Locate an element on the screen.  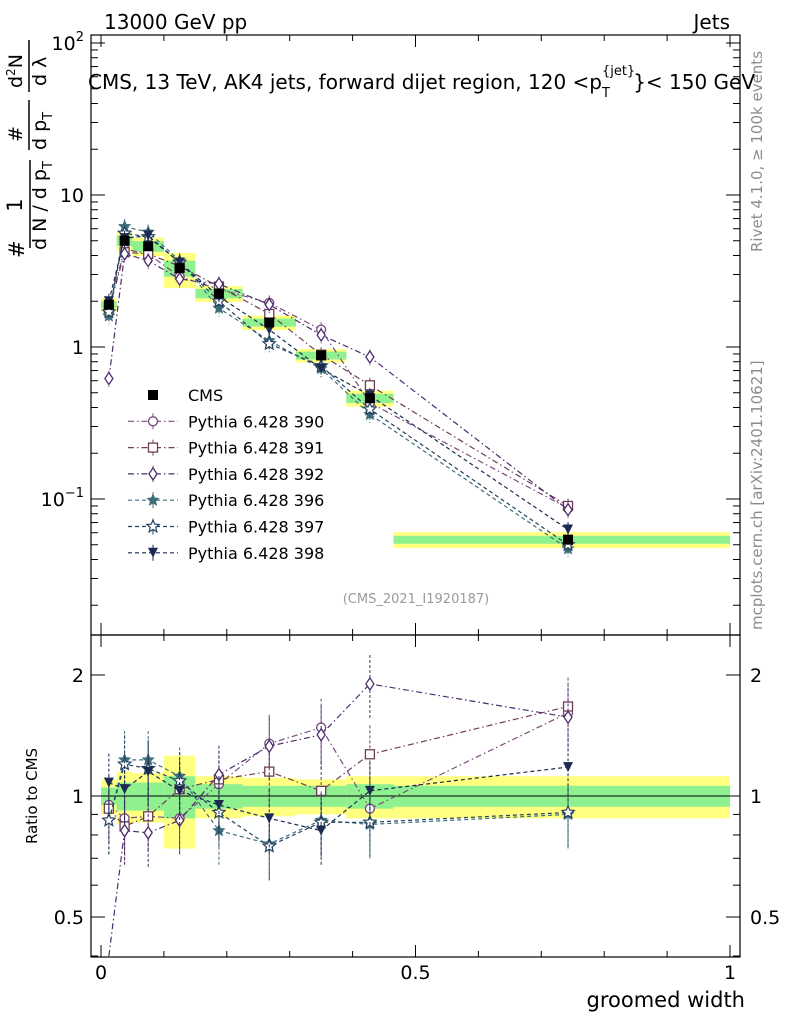
ratio-y-tick-label: 2 is located at coordinates (78, 676).